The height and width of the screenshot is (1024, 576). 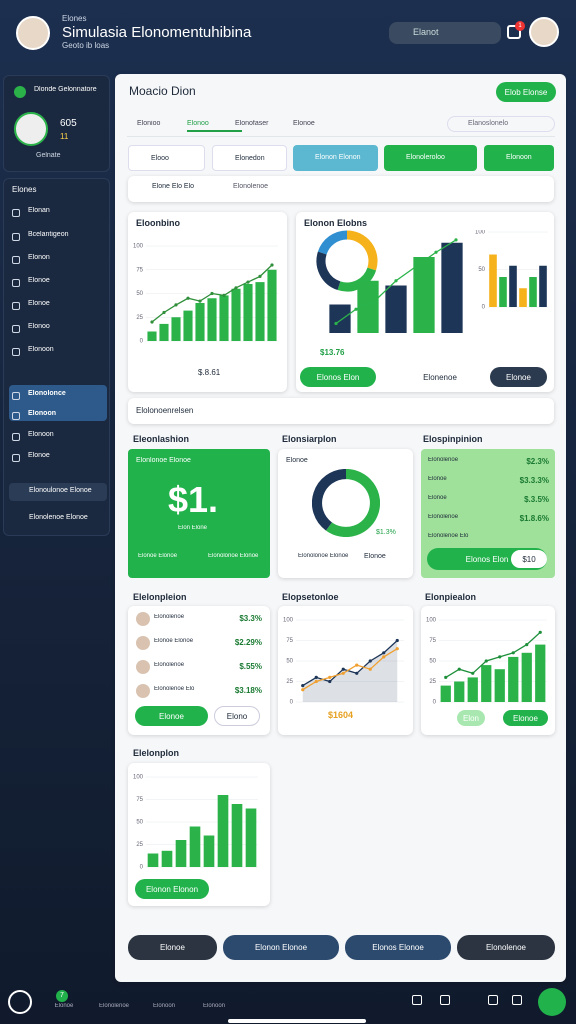 I want to click on app-title: Simulasia Elonomentuhibina, so click(x=157, y=32).